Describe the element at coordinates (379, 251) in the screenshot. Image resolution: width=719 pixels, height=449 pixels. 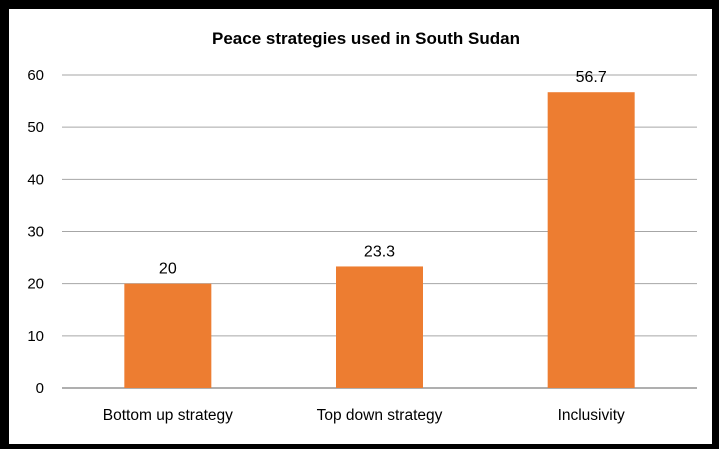
I see `data-label: 23.3` at that location.